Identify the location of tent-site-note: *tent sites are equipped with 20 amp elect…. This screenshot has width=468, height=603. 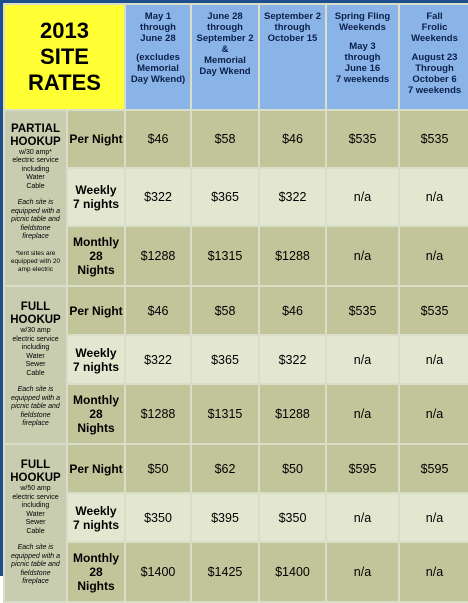
(35, 261).